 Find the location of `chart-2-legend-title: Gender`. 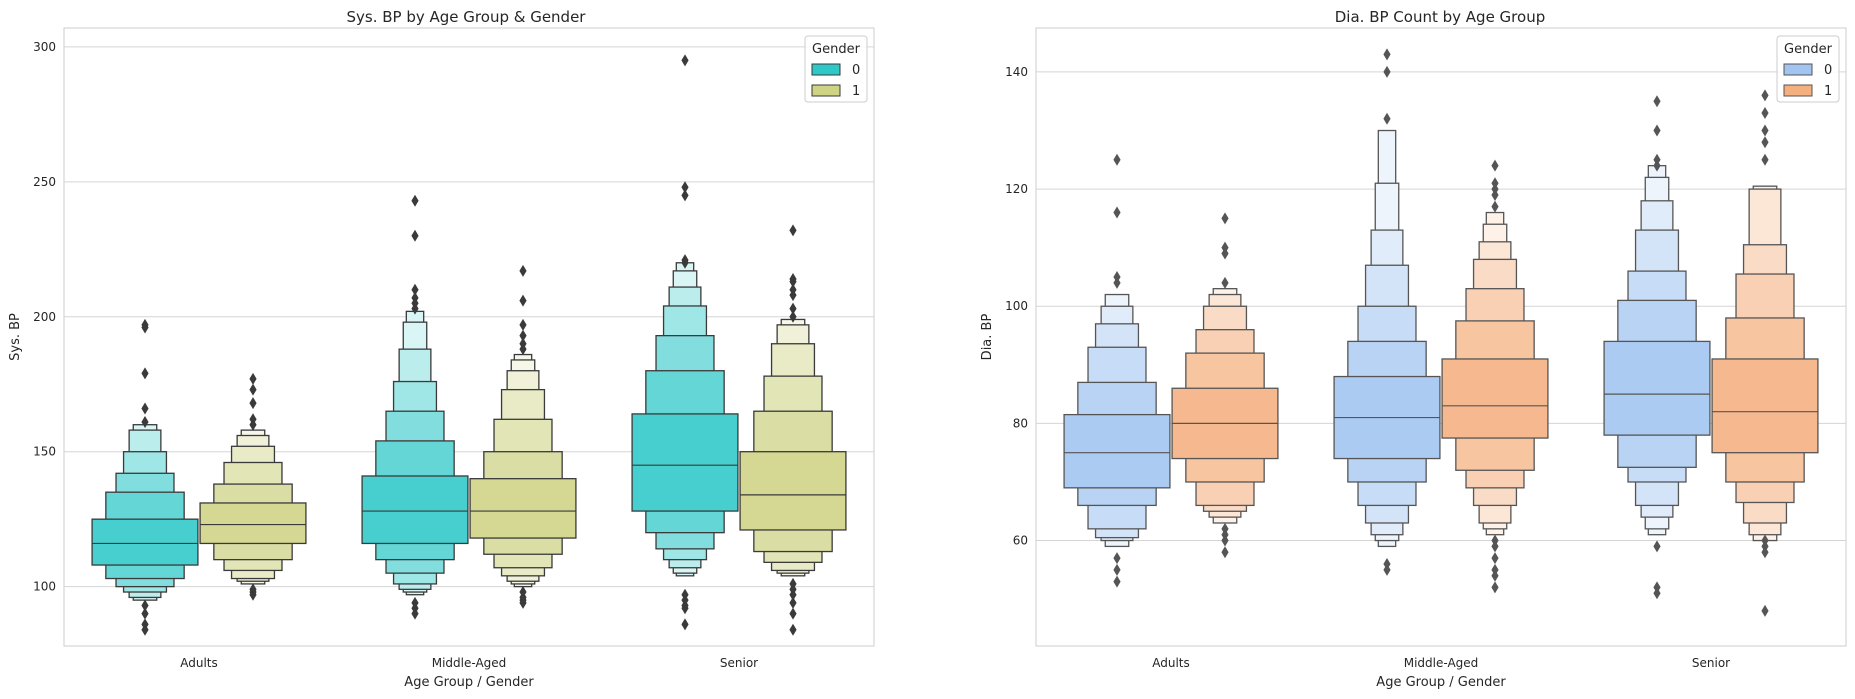

chart-2-legend-title: Gender is located at coordinates (1808, 49).